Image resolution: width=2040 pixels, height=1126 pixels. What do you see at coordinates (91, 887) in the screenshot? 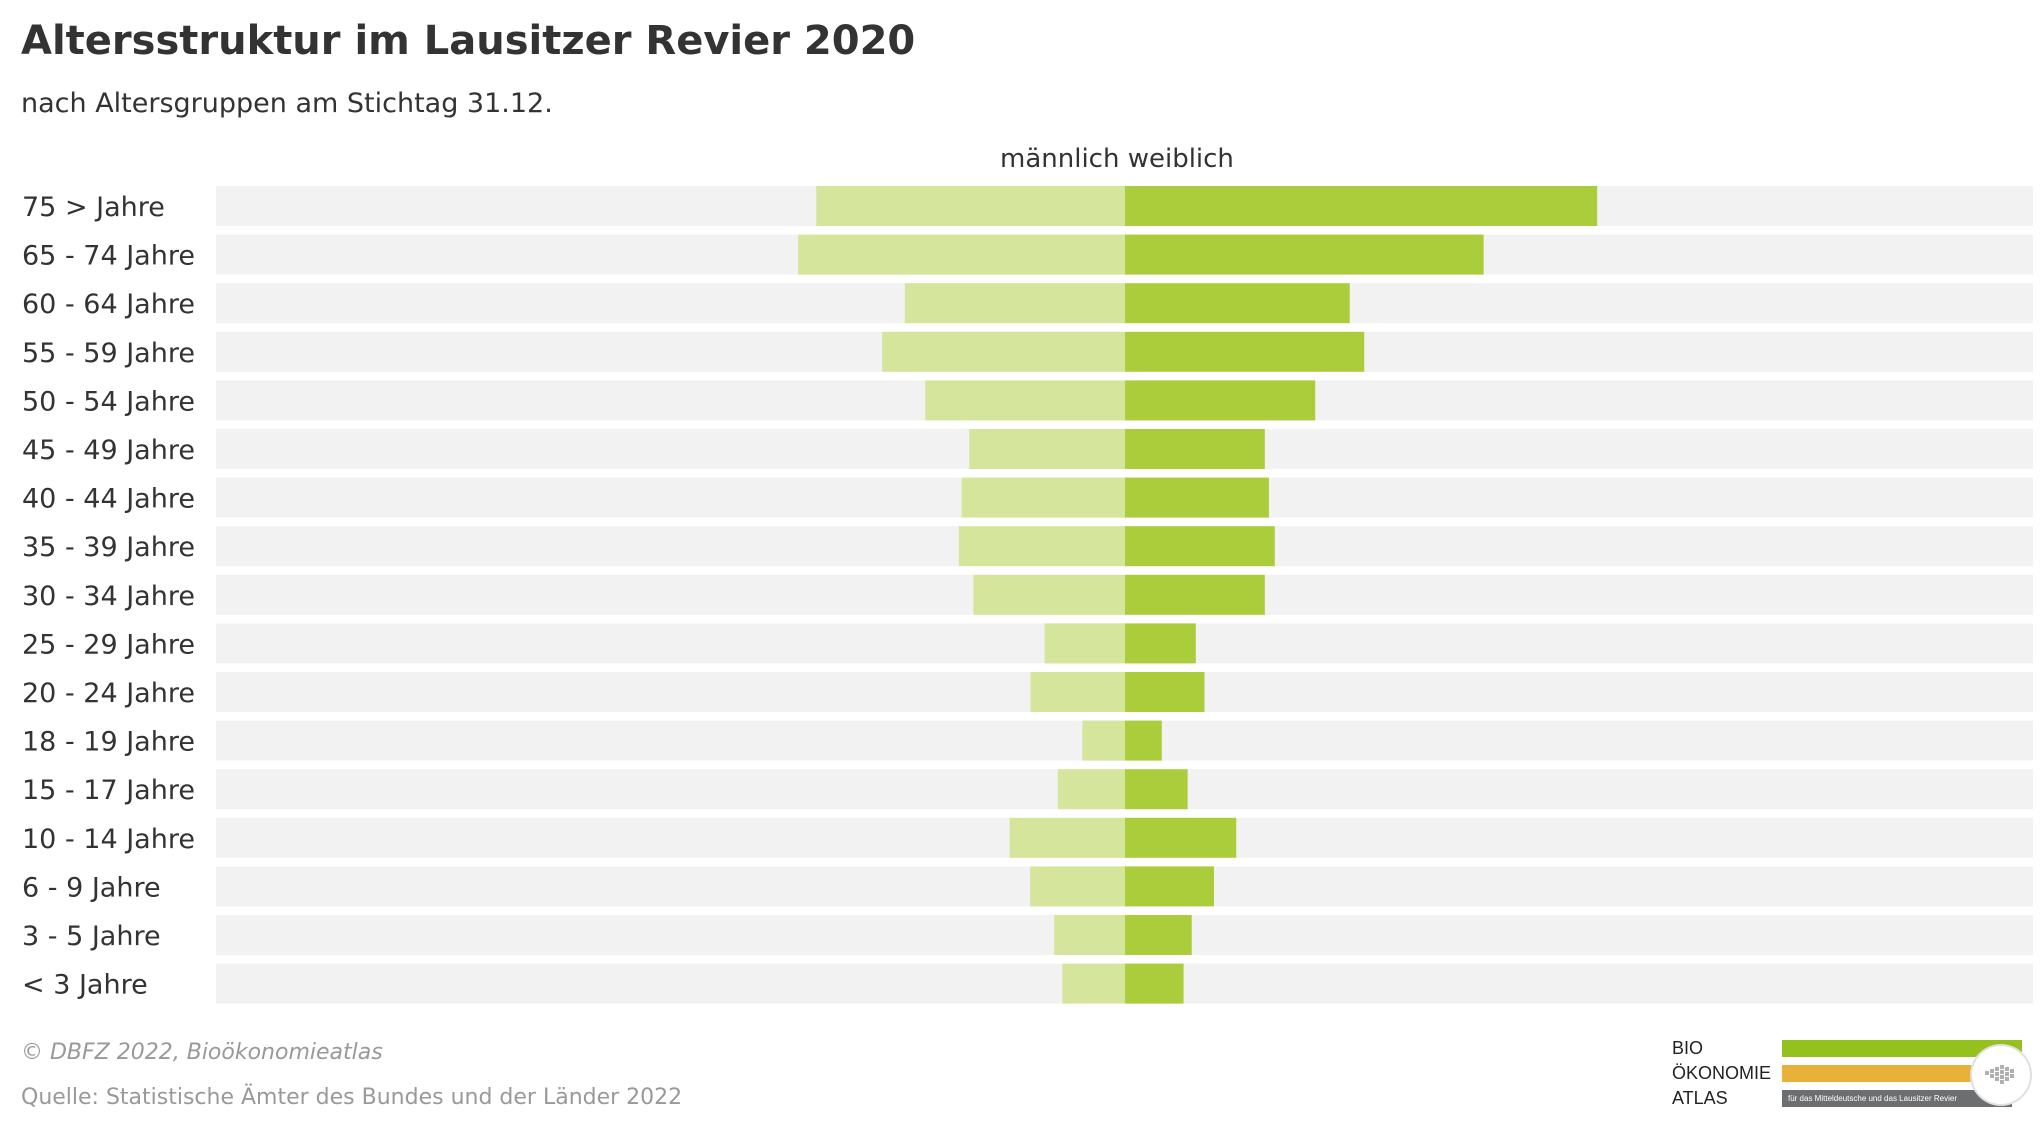
I see `category-label: 6 - 9 Jahre` at bounding box center [91, 887].